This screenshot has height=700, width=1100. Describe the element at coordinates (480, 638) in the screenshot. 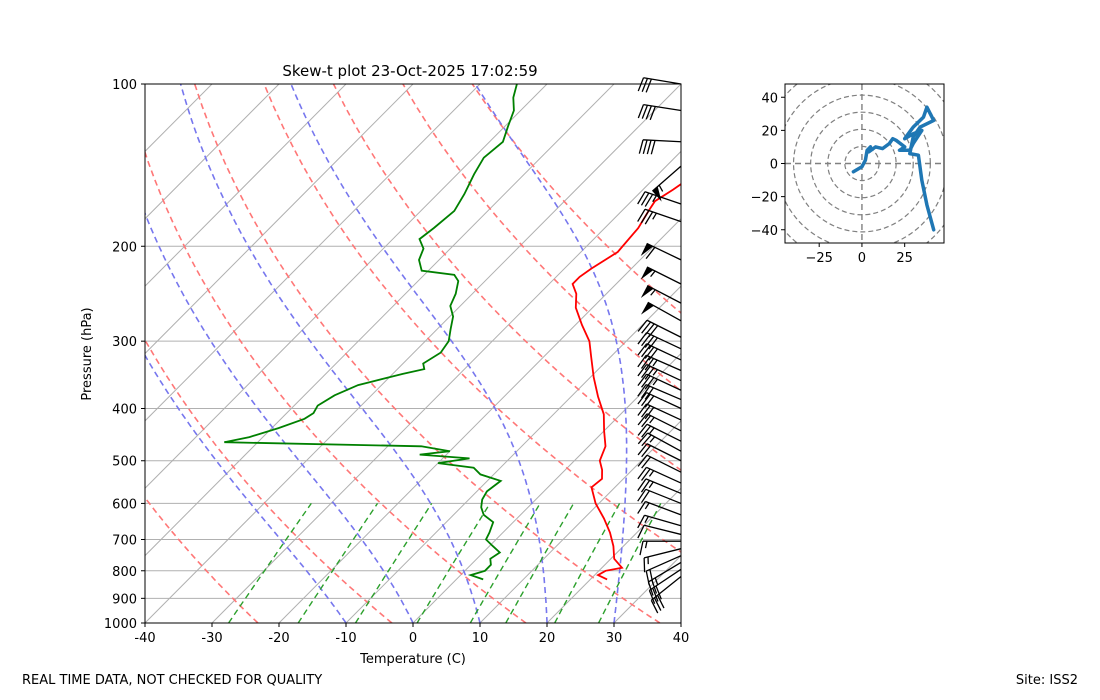

I see `x-tick-label: 10` at that location.